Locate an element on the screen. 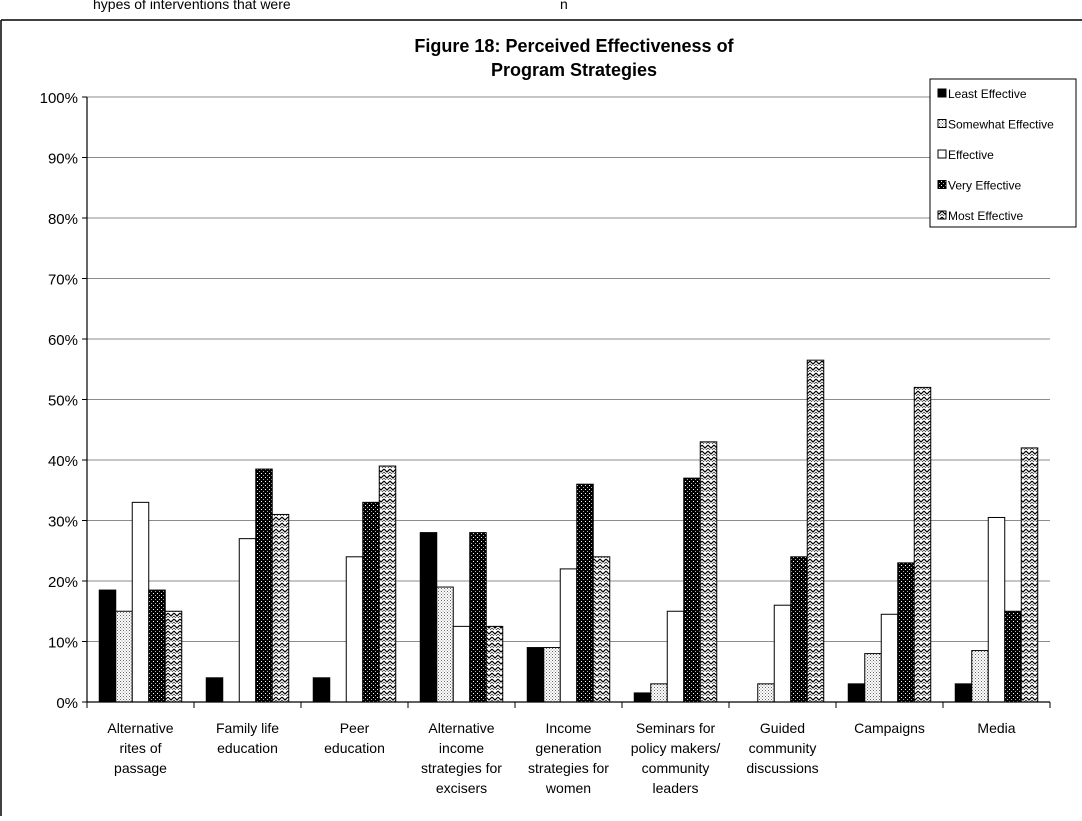 The height and width of the screenshot is (821, 1082). chart-title-line-1: Figure 18: Perceived Effectiveness of is located at coordinates (574, 46).